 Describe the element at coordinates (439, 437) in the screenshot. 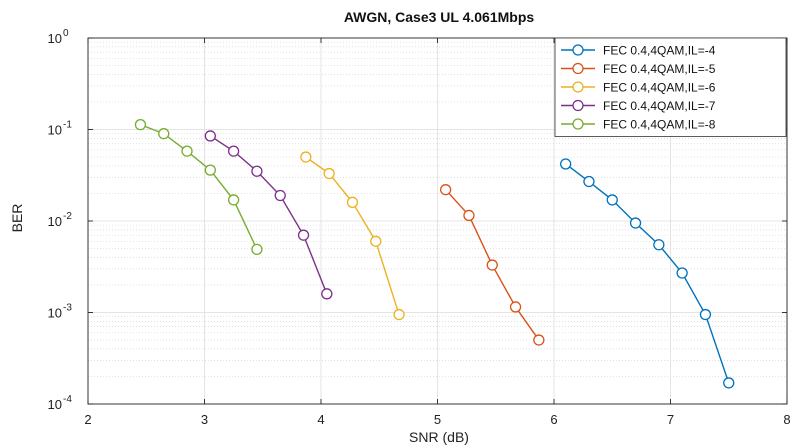

I see `x-axis-label: SNR (dB)` at that location.